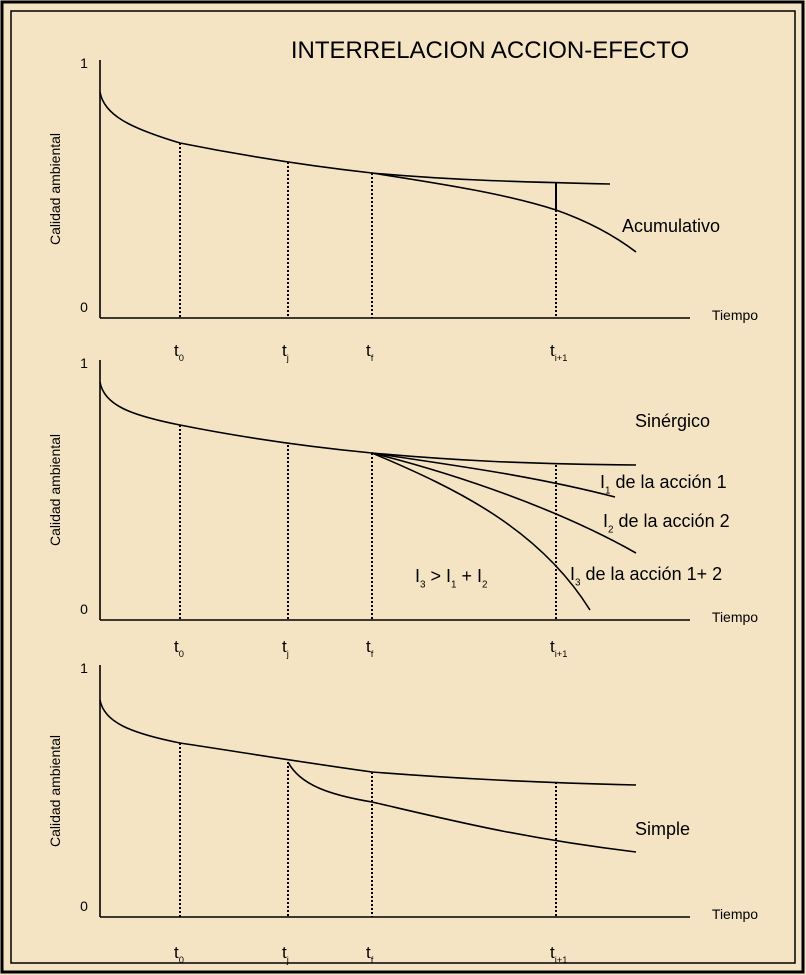 This screenshot has height=975, width=806. I want to click on annotation: I2 de la acción 2, so click(666, 523).